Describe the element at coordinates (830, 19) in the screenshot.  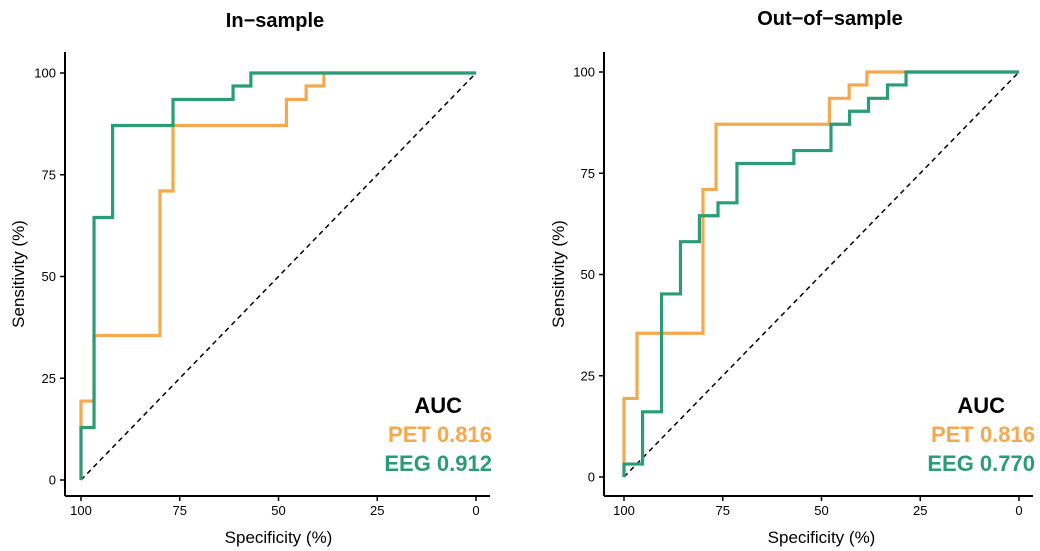
I see `panel-title: Out−of−sample` at that location.